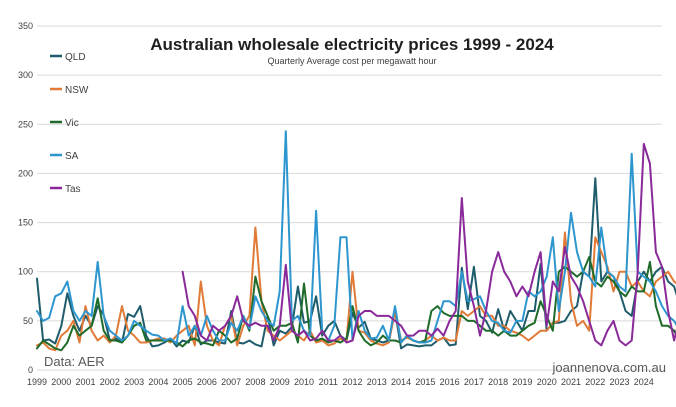 The width and height of the screenshot is (676, 407). What do you see at coordinates (75, 57) in the screenshot?
I see `legend-label-qld: QLD` at bounding box center [75, 57].